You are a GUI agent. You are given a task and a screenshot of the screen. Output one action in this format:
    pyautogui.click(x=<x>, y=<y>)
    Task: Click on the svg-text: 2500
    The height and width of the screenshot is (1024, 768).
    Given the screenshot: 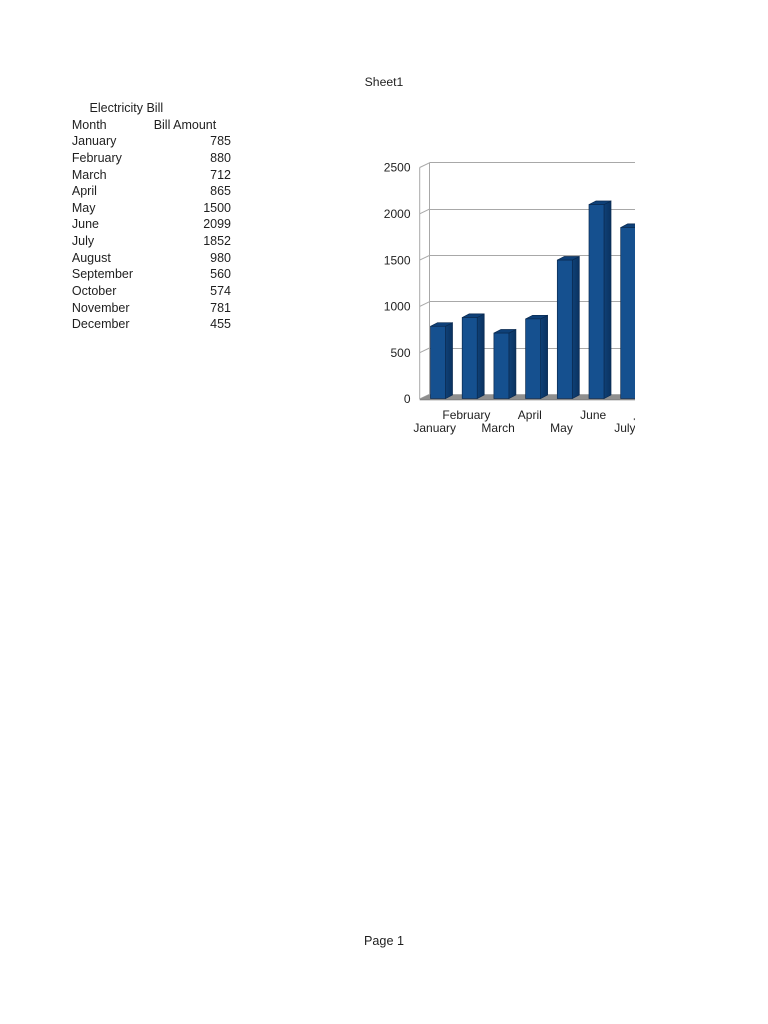 What is the action you would take?
    pyautogui.click(x=397, y=168)
    